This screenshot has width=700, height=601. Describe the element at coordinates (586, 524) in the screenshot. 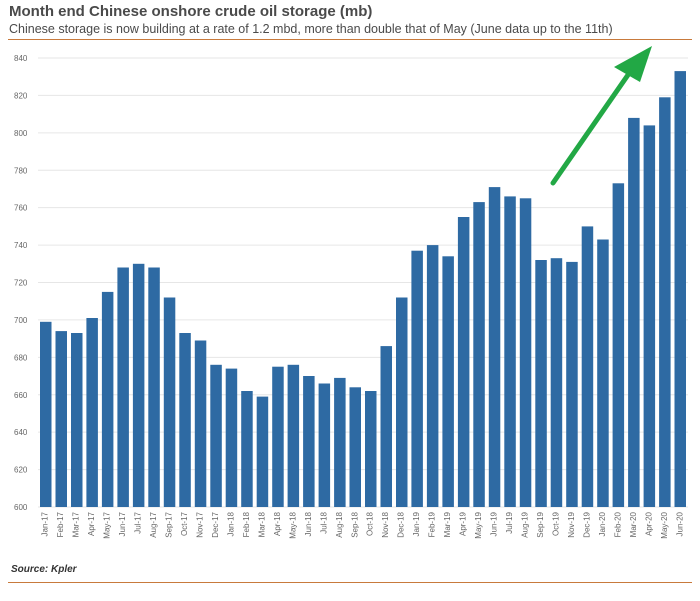

I see `x-tick-label: Dec-19` at that location.